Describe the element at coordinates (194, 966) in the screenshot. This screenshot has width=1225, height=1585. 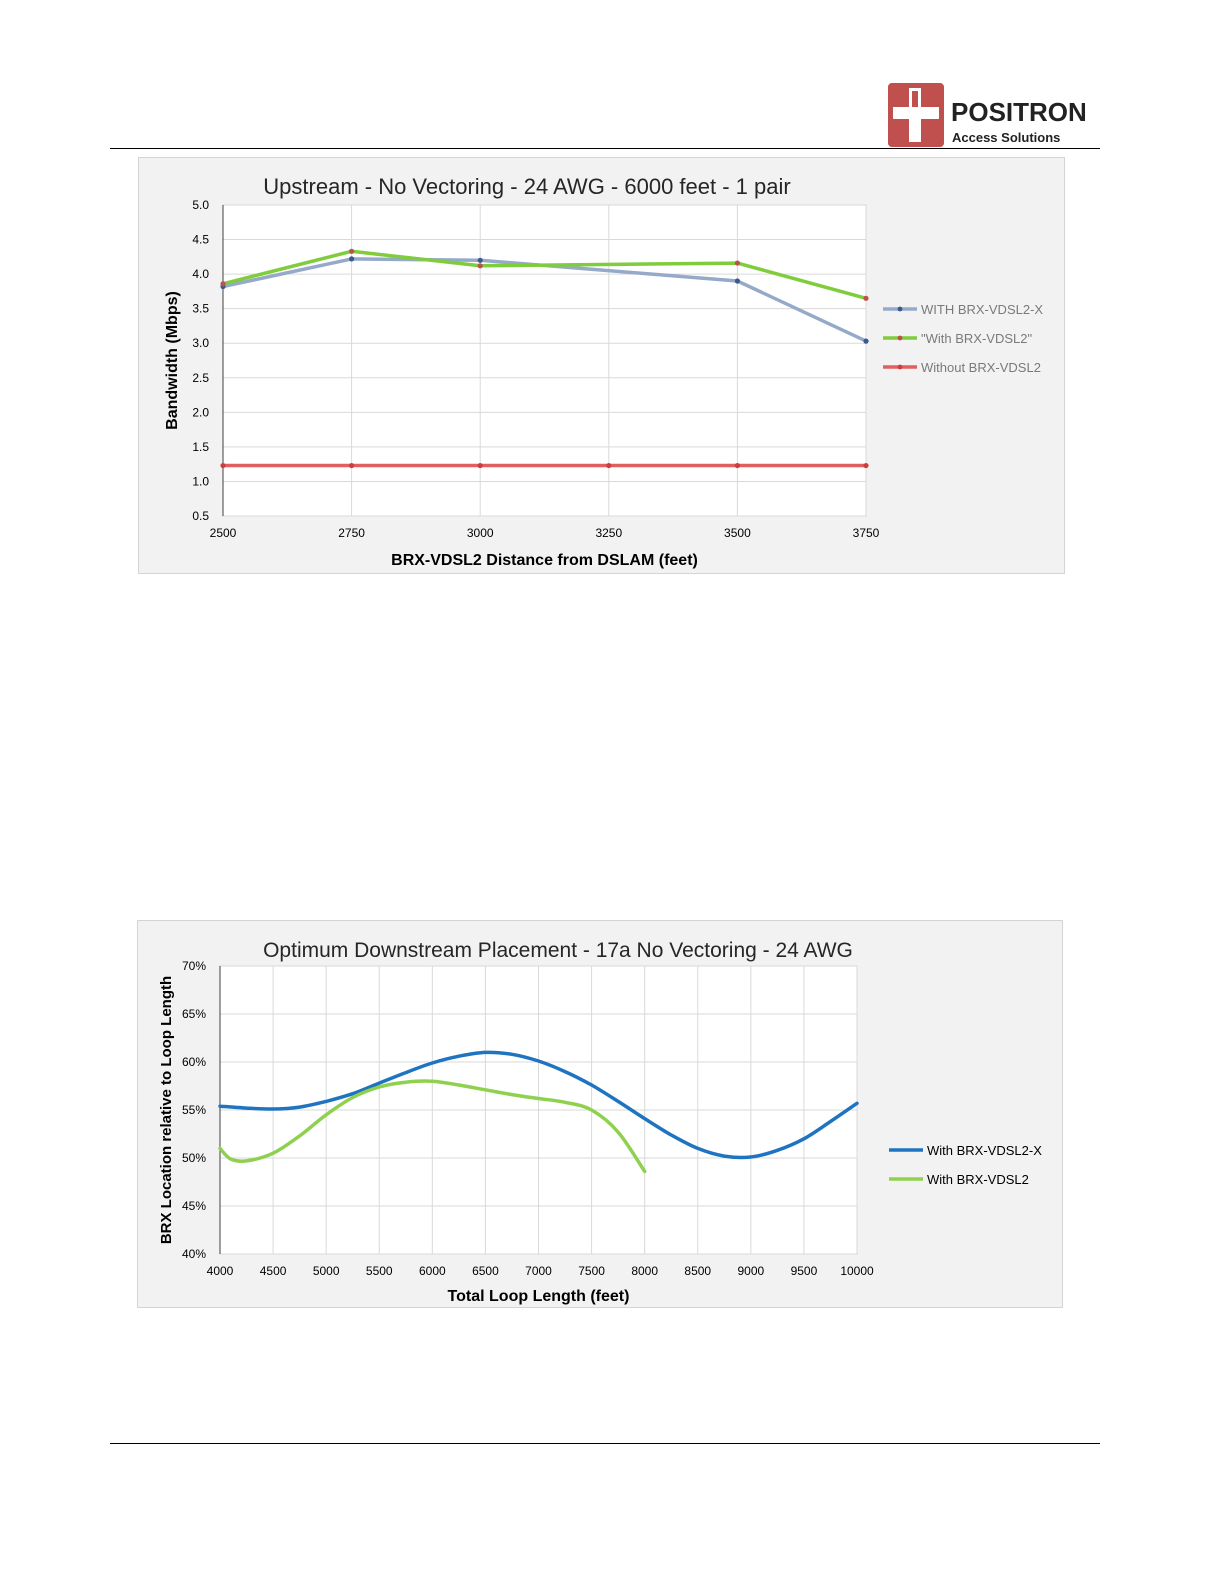
I see `y-tick-label: 70%` at that location.